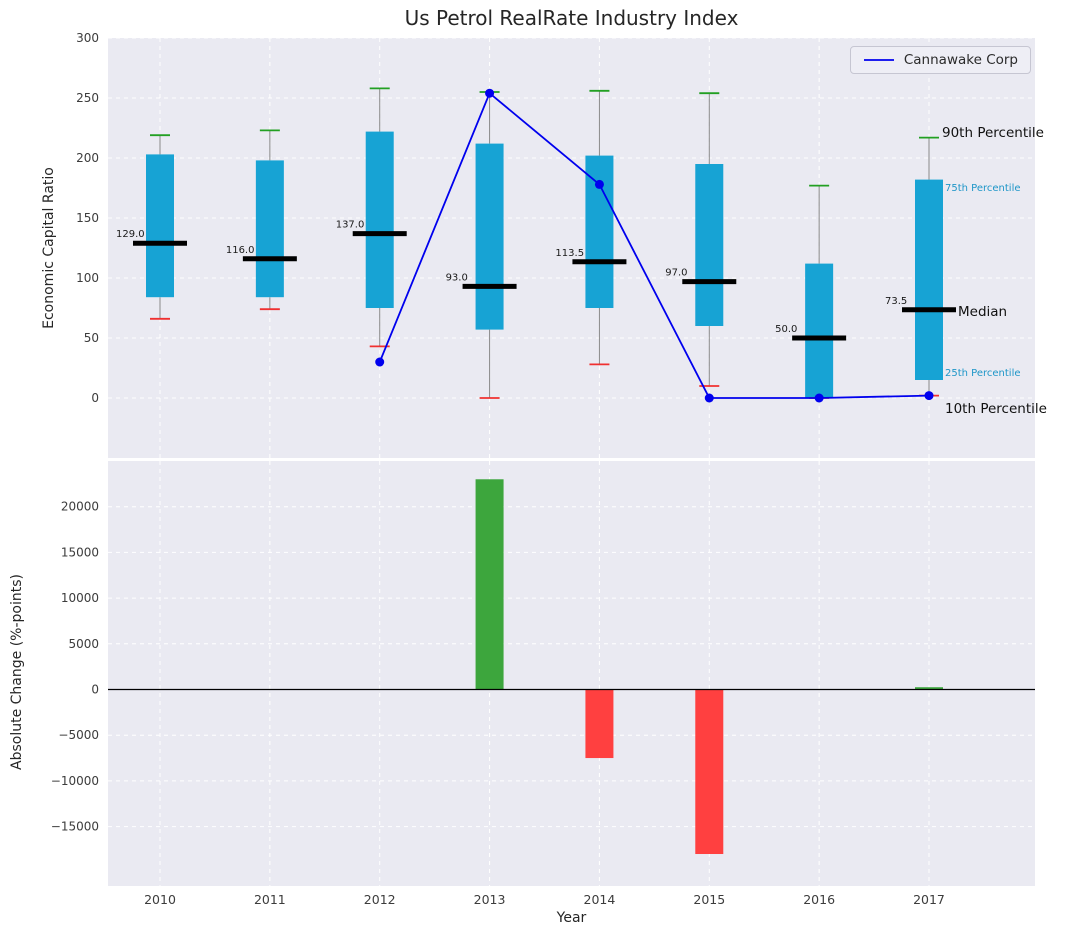 The image size is (1076, 942). Describe the element at coordinates (819, 899) in the screenshot. I see `xtick-2016: 2016` at that location.